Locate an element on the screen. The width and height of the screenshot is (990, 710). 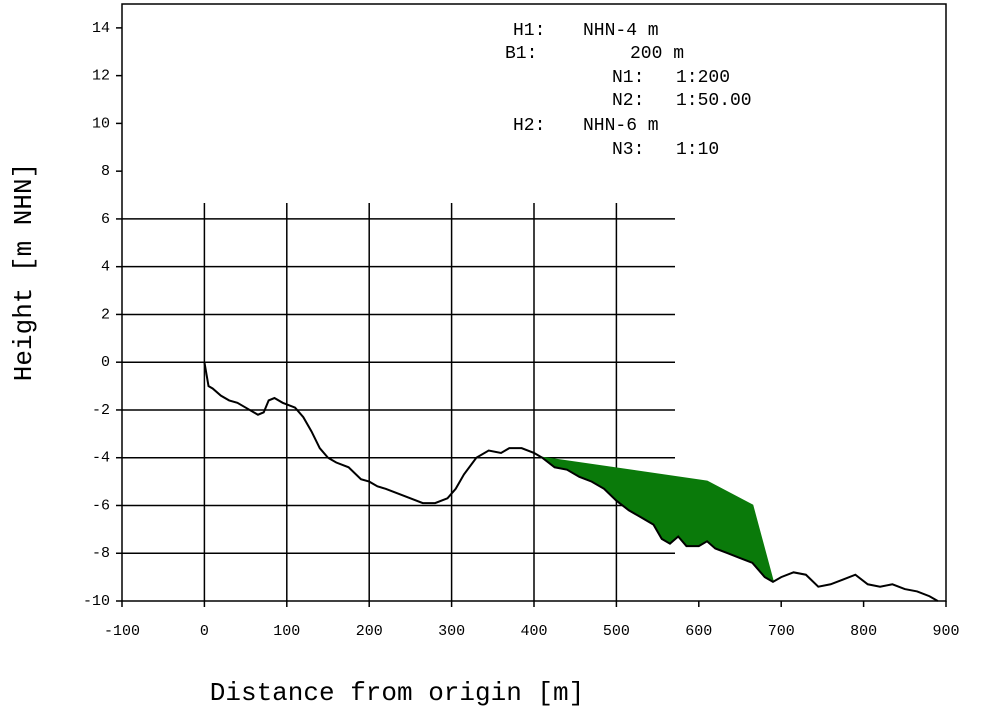
annotation-value: 200 m is located at coordinates (657, 54).